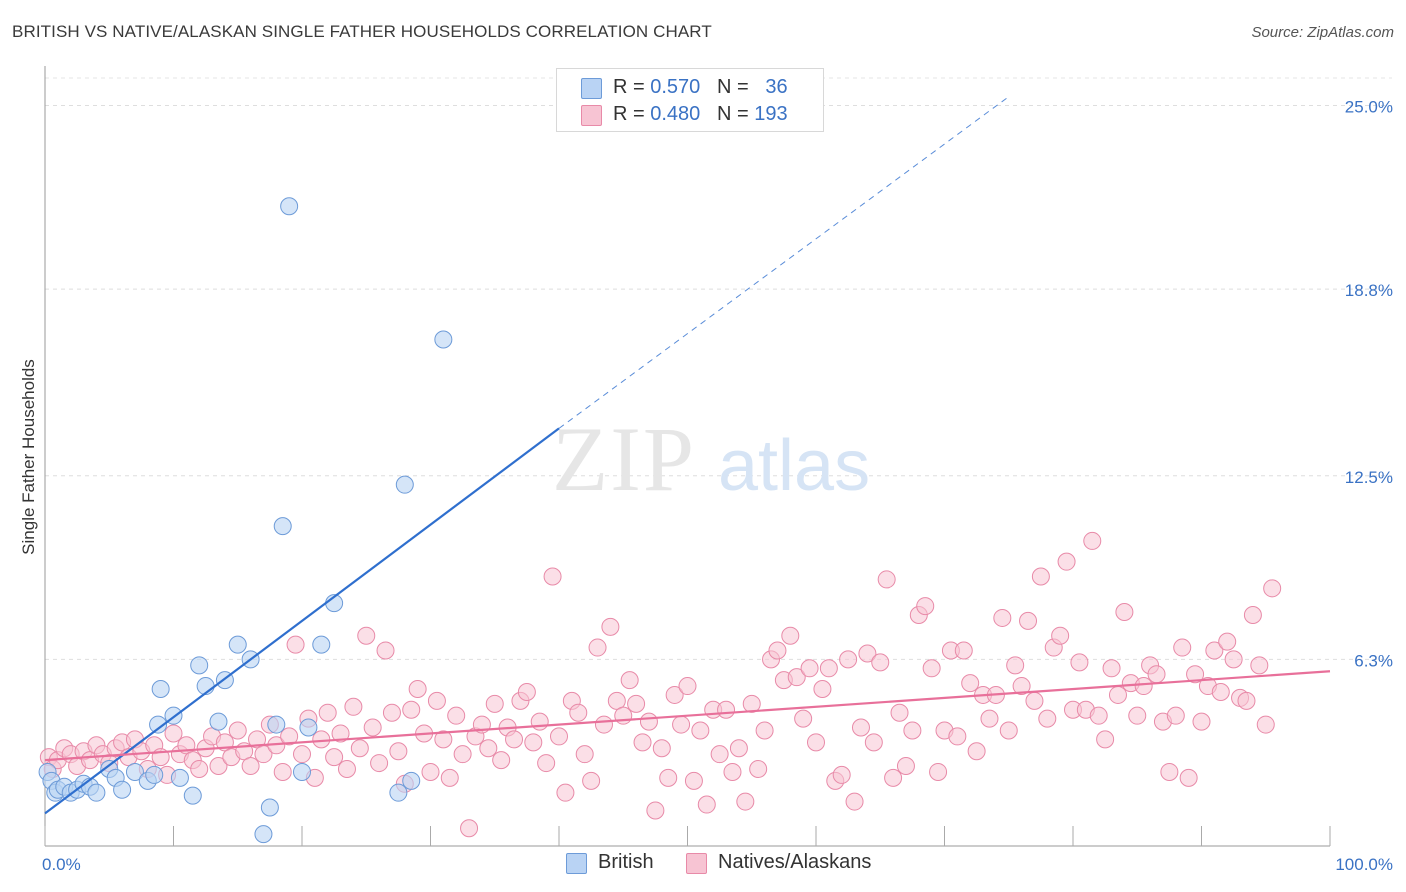  I want to click on natives-swatch-bottom, so click(696, 863).